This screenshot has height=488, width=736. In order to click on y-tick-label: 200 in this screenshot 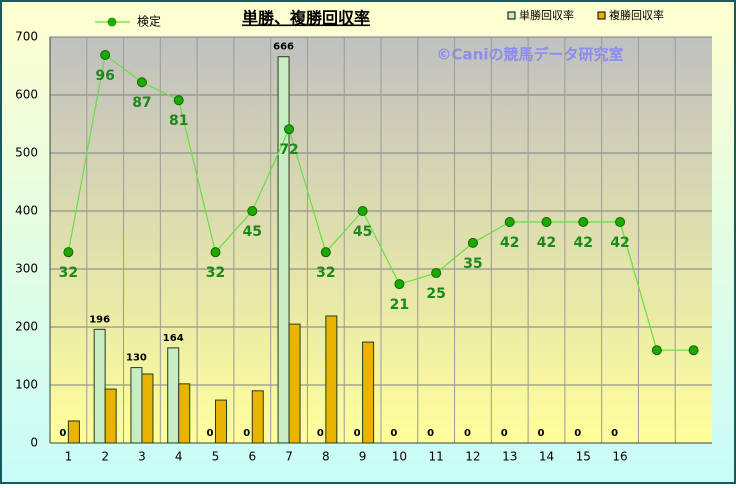, I will do `click(26, 327)`.